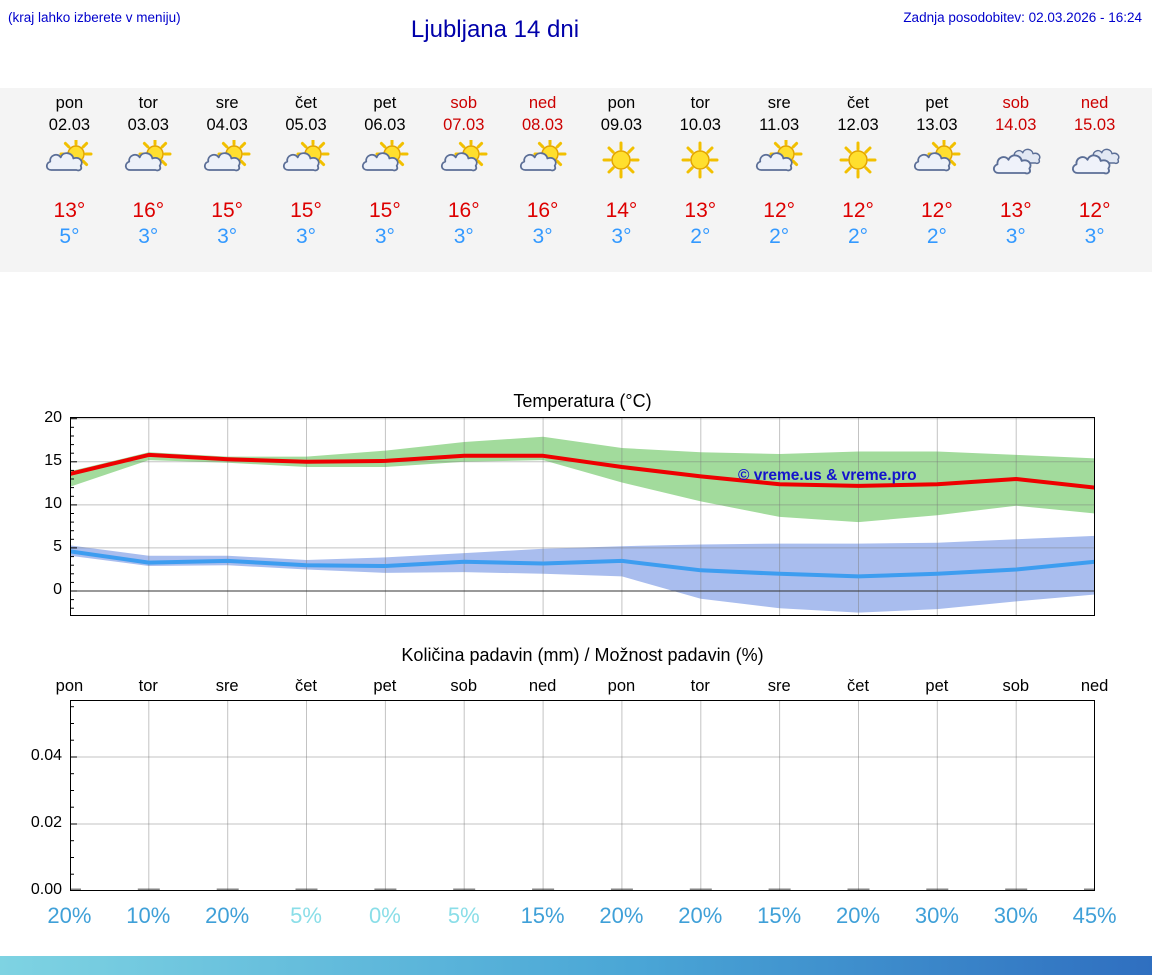 Image resolution: width=1152 pixels, height=975 pixels. What do you see at coordinates (306, 103) in the screenshot?
I see `day-name: čet` at bounding box center [306, 103].